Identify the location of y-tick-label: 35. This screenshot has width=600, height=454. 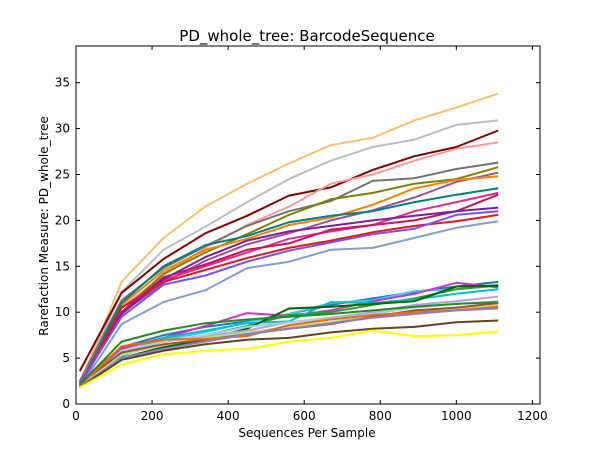
(62, 83).